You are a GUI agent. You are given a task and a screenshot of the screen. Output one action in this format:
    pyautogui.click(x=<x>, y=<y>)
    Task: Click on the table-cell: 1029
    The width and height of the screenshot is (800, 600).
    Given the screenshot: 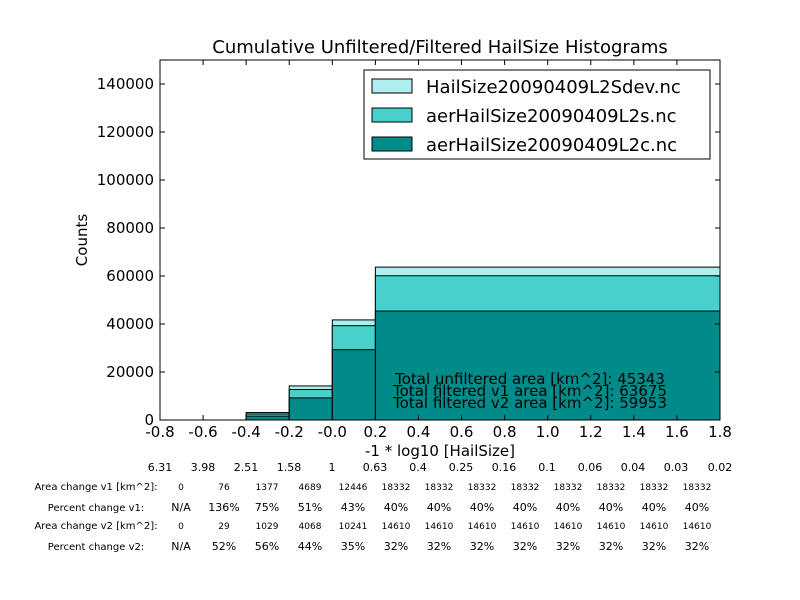 What is the action you would take?
    pyautogui.click(x=267, y=527)
    